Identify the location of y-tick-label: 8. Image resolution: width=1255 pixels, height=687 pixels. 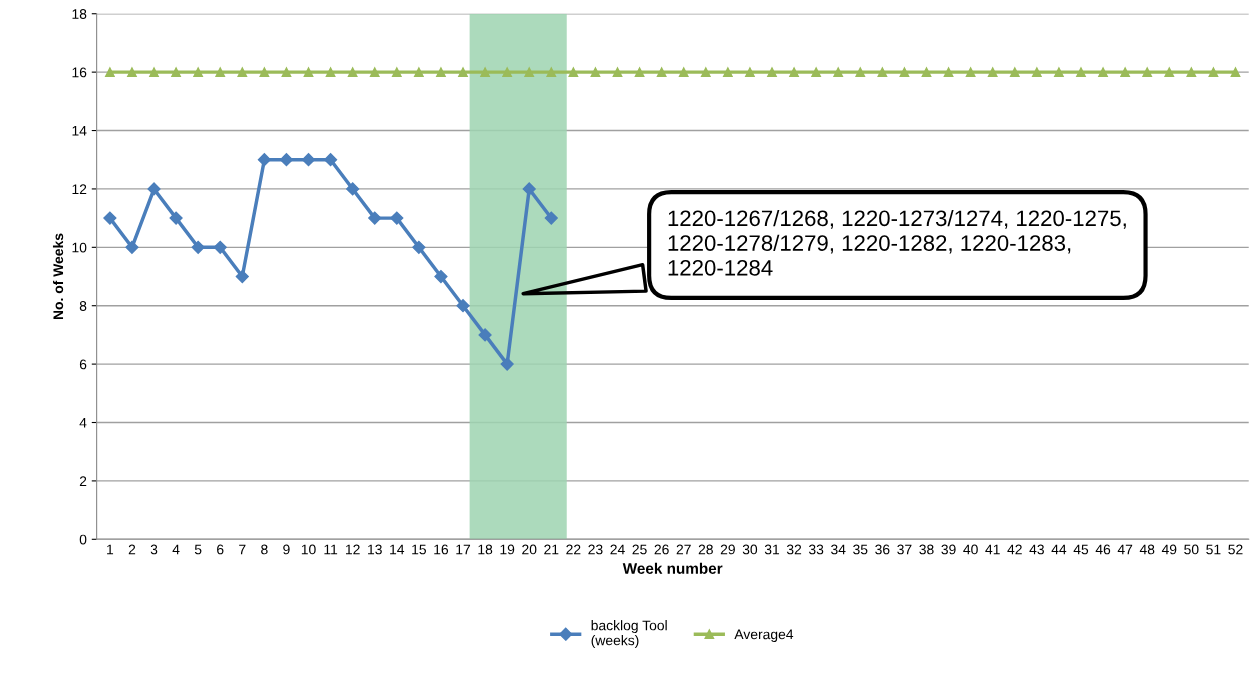
(83, 306).